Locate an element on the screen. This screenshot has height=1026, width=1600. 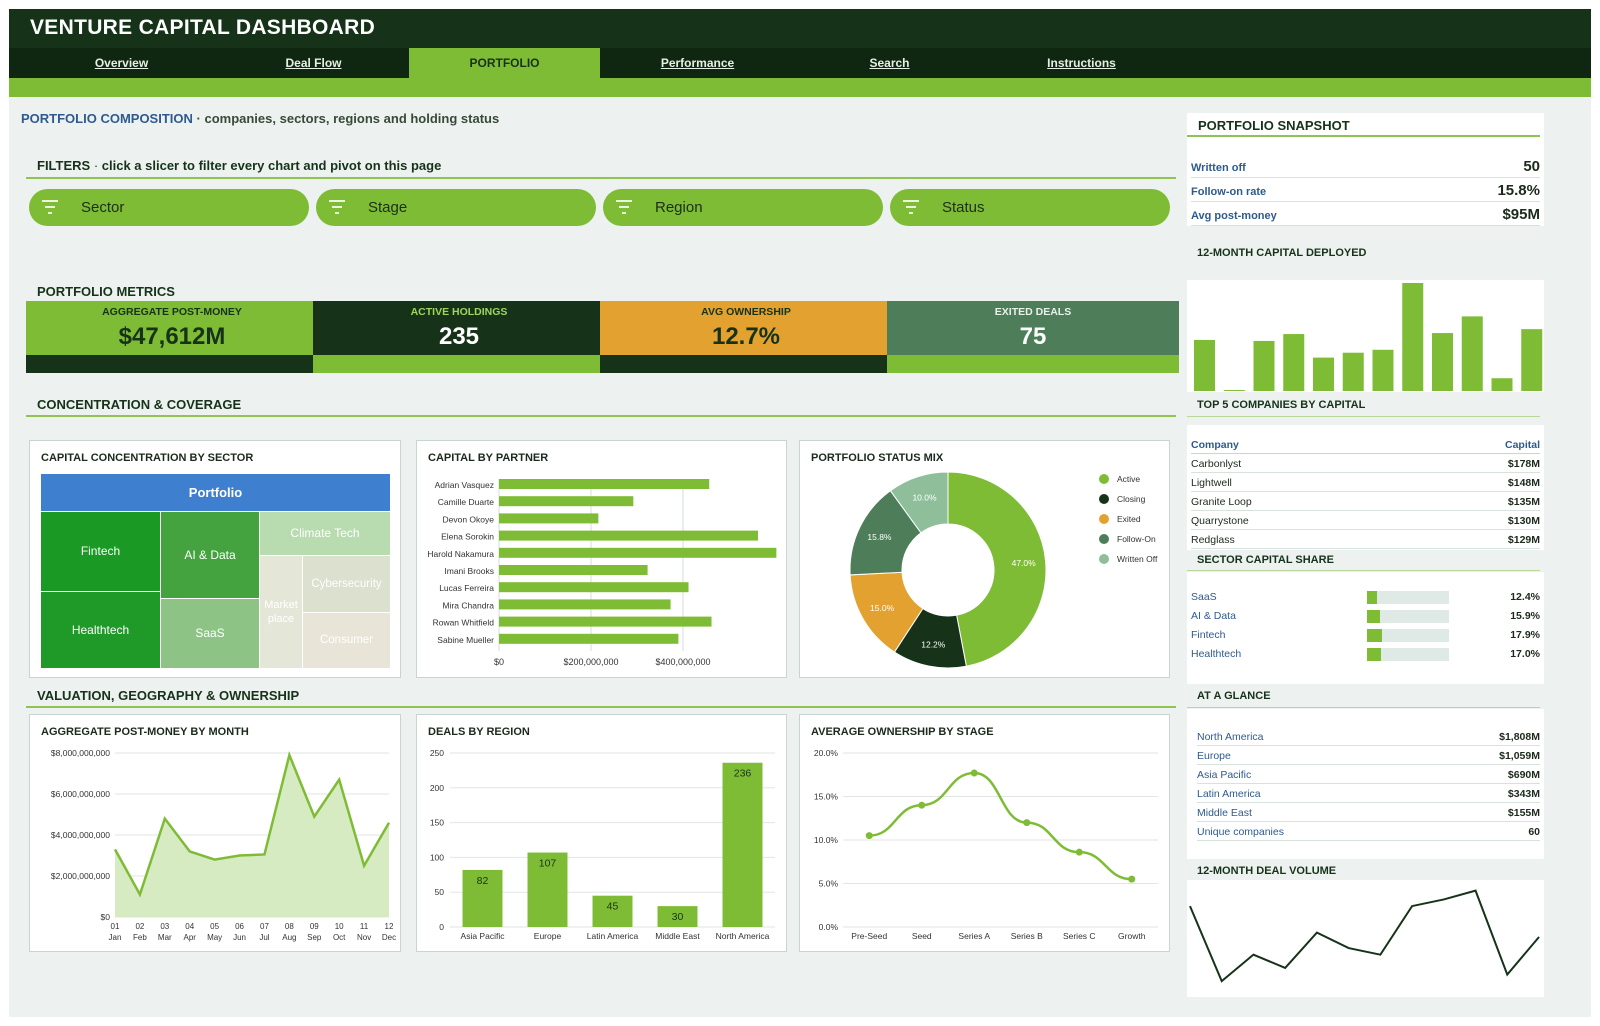
treemap-cell-fintech: Fintech is located at coordinates (100, 551).